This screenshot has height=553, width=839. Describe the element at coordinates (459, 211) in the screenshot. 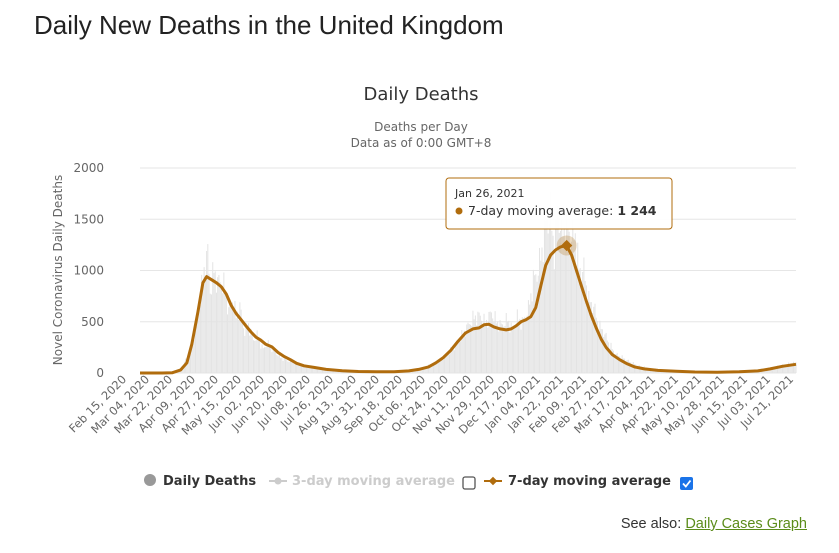

I see `tooltip-series-dot` at that location.